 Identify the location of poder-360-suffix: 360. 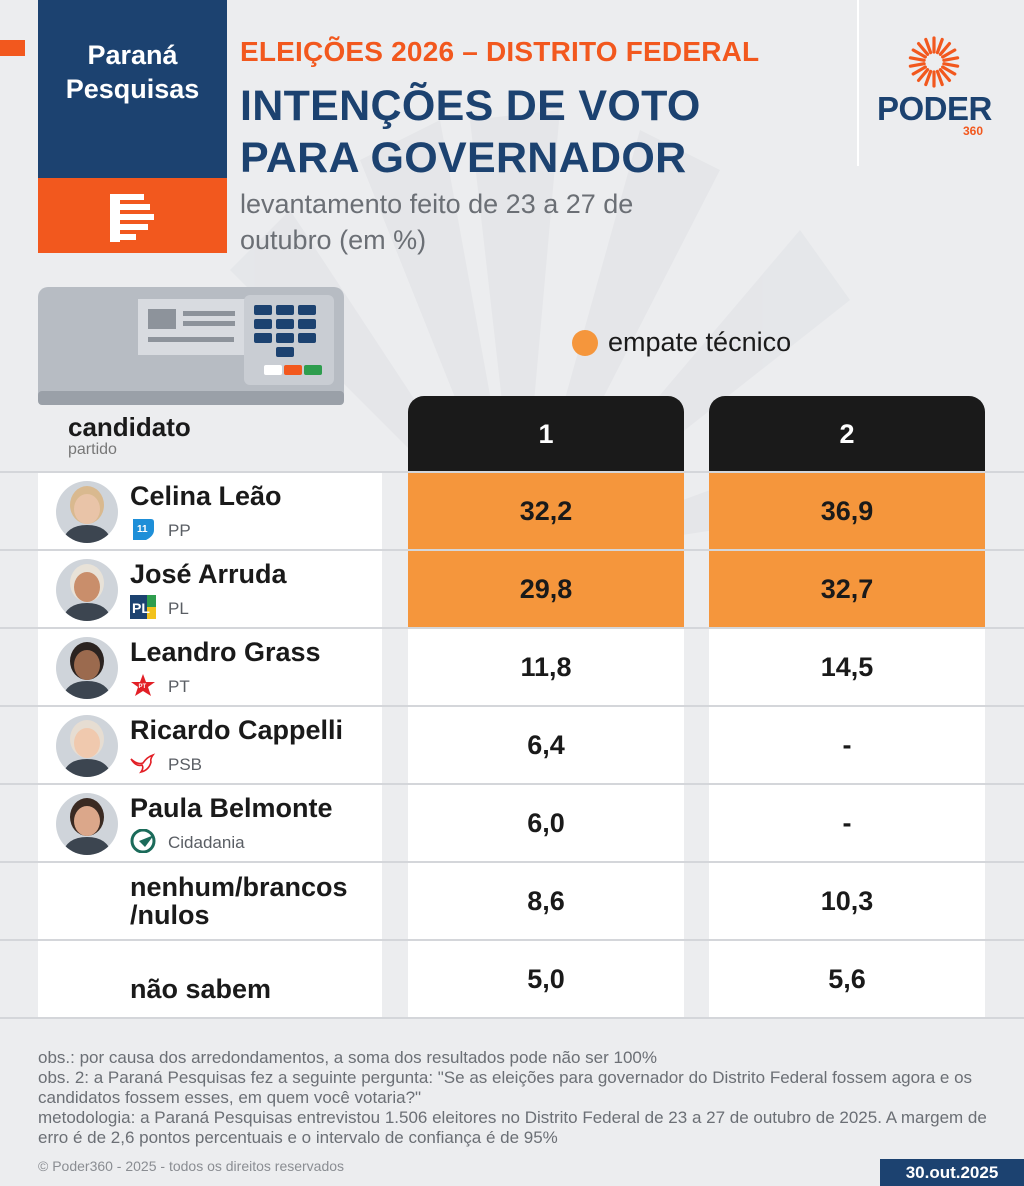
(973, 131).